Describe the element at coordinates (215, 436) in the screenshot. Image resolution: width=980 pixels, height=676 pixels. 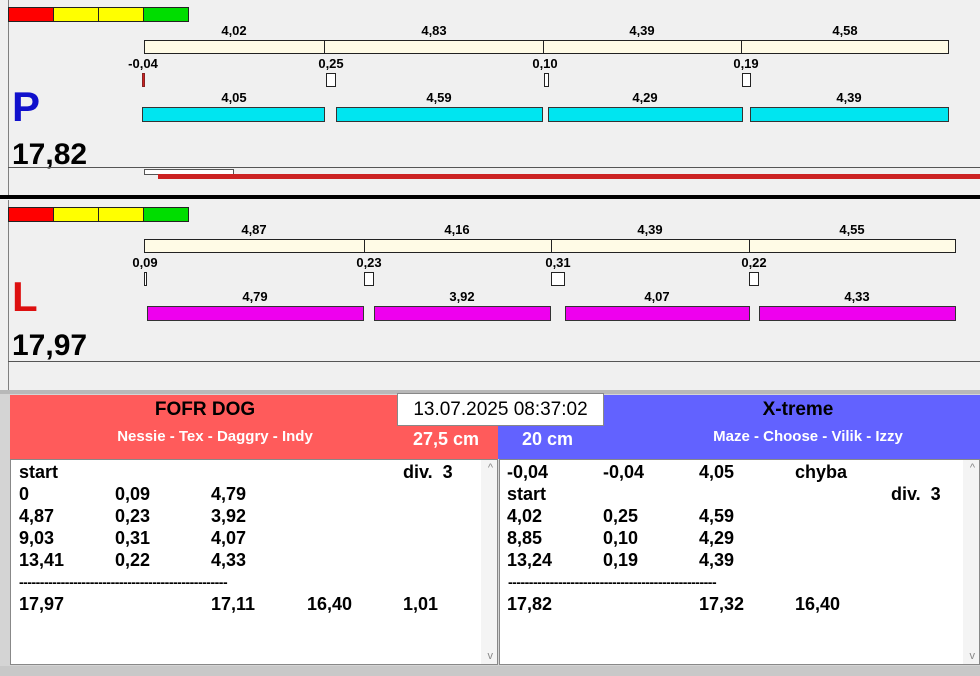
I see `team-dogs: Nessie - Tex - Daggry - Indy` at that location.